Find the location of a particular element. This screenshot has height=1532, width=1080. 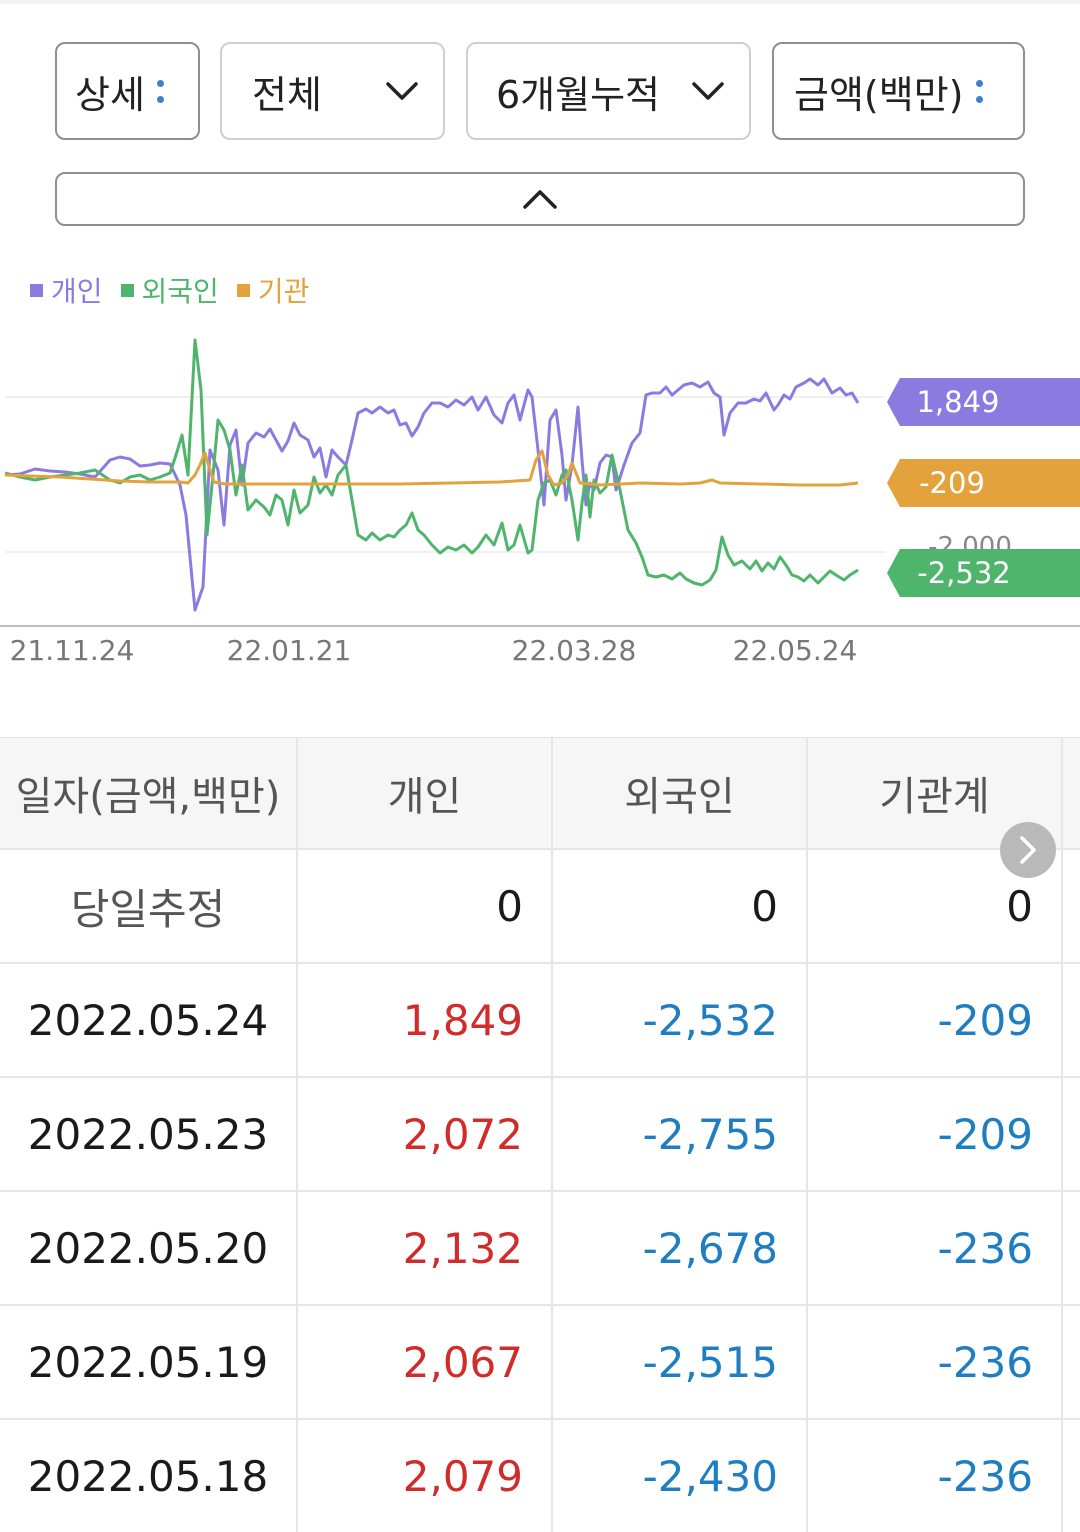

estimate-foreign: 0 is located at coordinates (680, 906).